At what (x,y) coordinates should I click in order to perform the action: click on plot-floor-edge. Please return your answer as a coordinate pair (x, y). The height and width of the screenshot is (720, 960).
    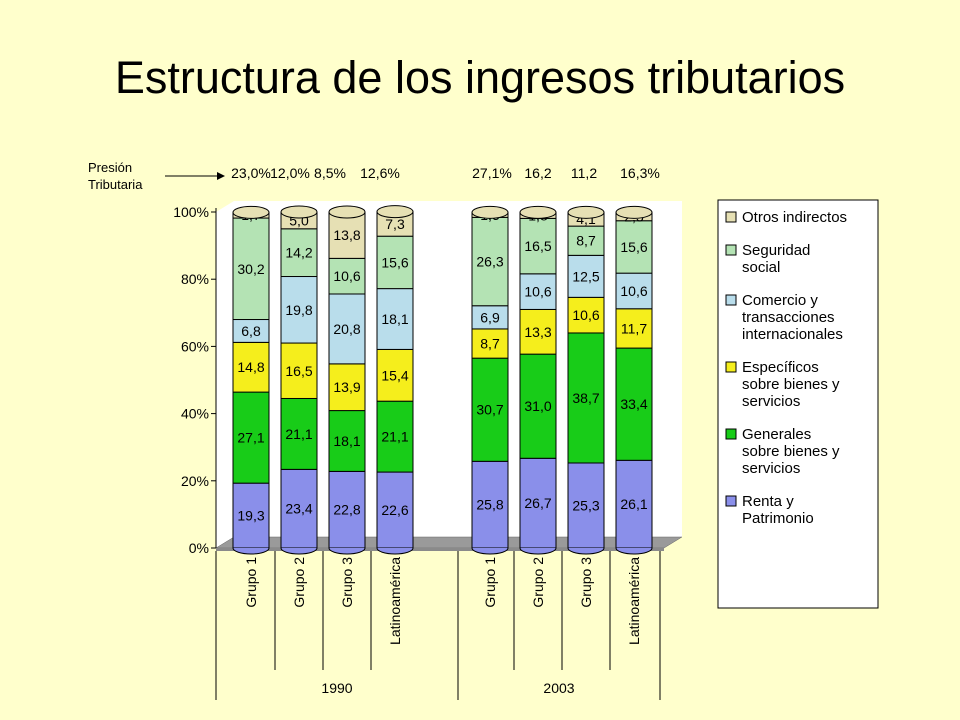
    Looking at the image, I should click on (440, 549).